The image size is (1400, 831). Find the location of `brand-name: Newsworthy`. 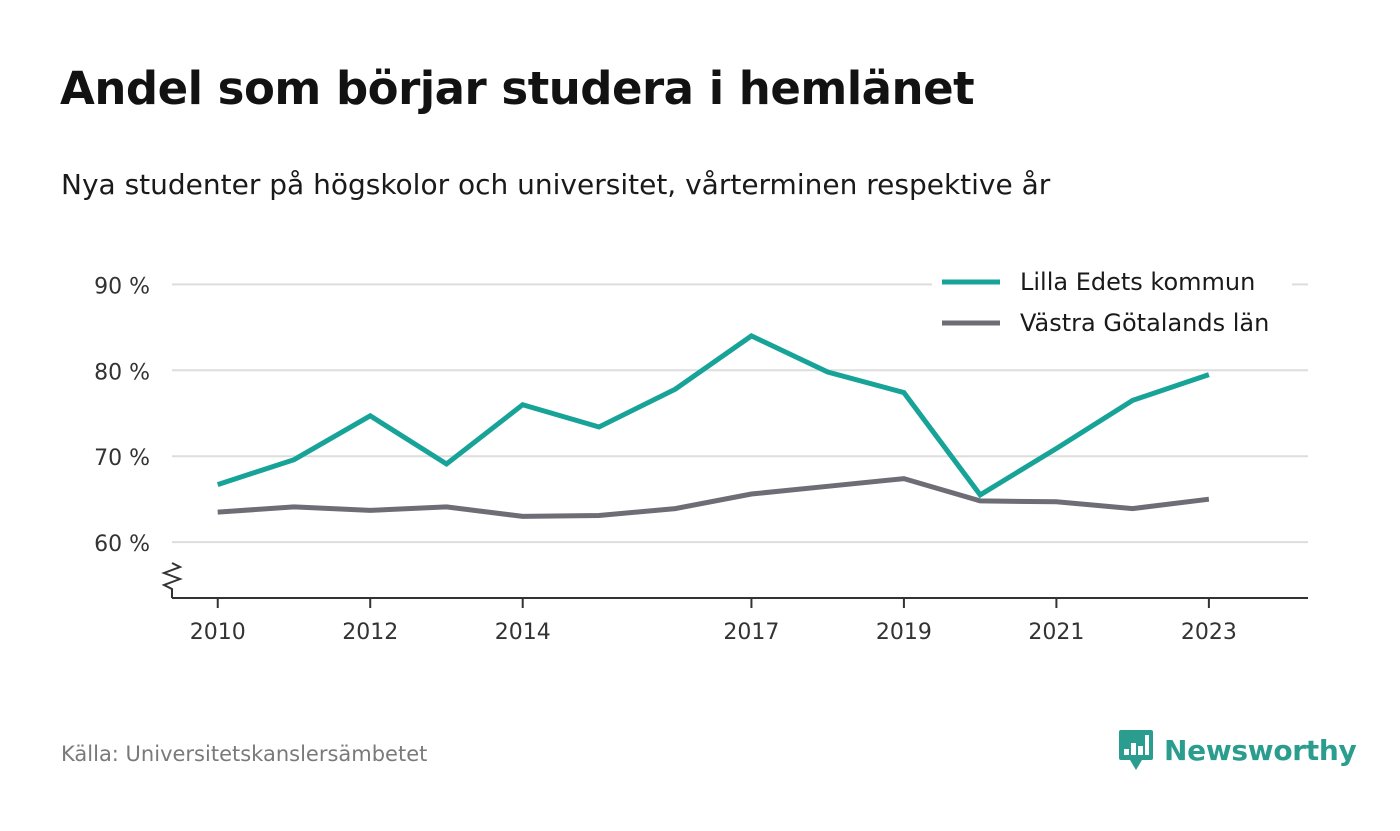

brand-name: Newsworthy is located at coordinates (1260, 750).